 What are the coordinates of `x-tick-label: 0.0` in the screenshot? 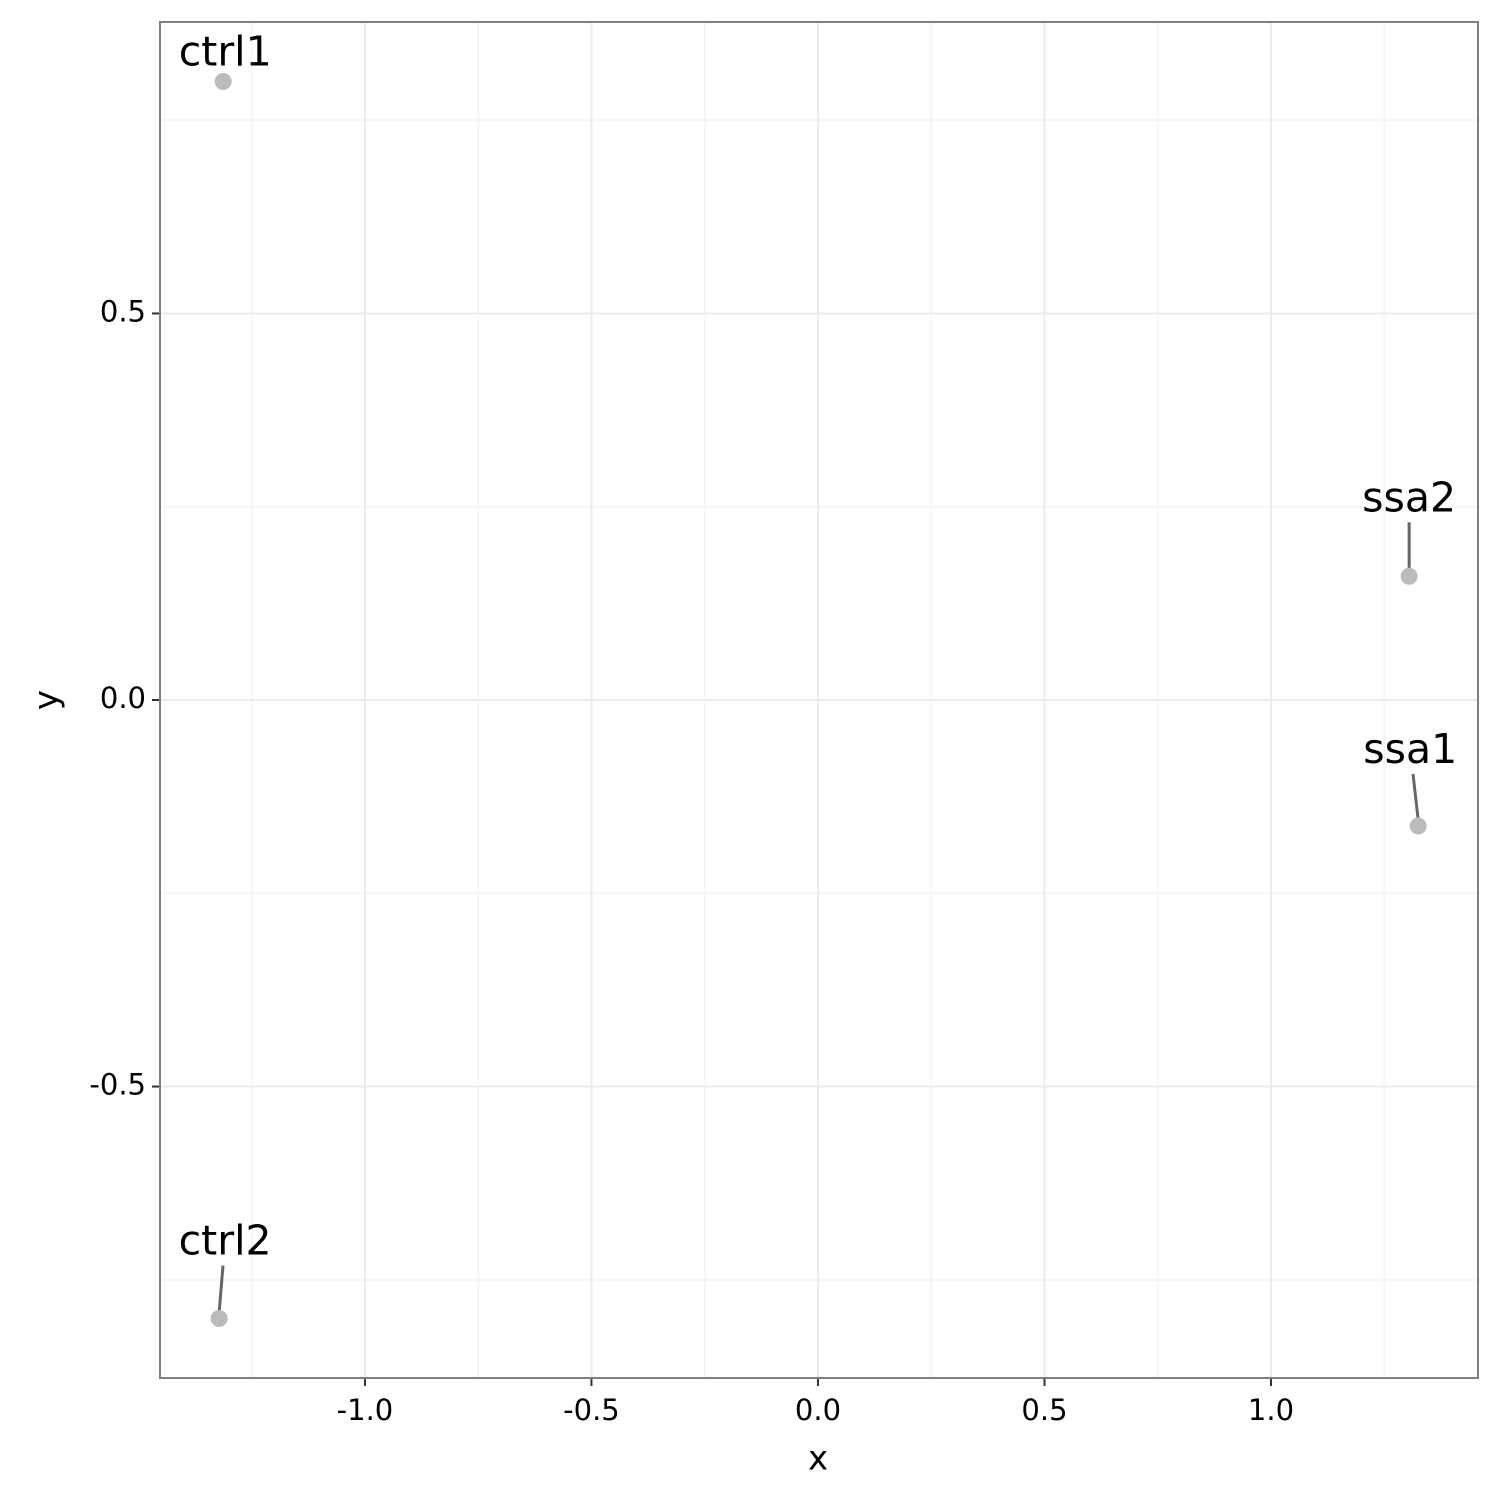 It's located at (818, 1410).